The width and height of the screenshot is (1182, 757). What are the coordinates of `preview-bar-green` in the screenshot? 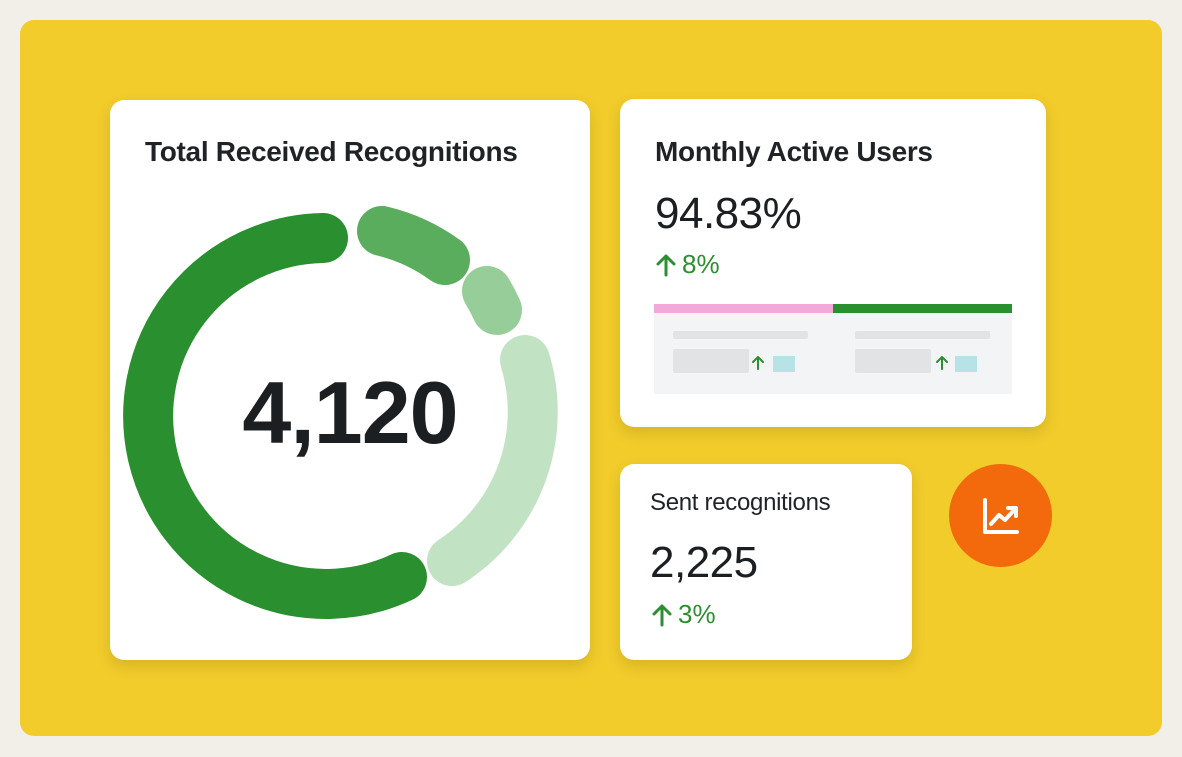 It's located at (922, 308).